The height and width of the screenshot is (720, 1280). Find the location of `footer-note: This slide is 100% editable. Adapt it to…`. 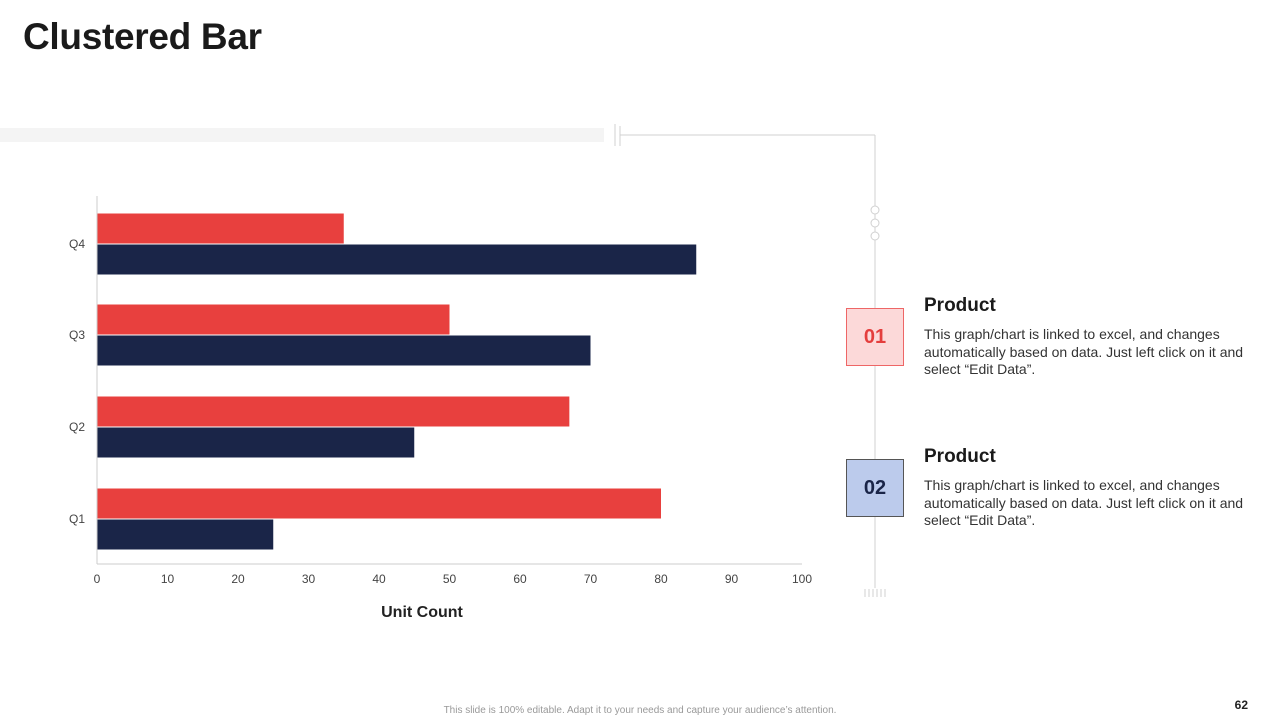

footer-note: This slide is 100% editable. Adapt it to… is located at coordinates (640, 710).